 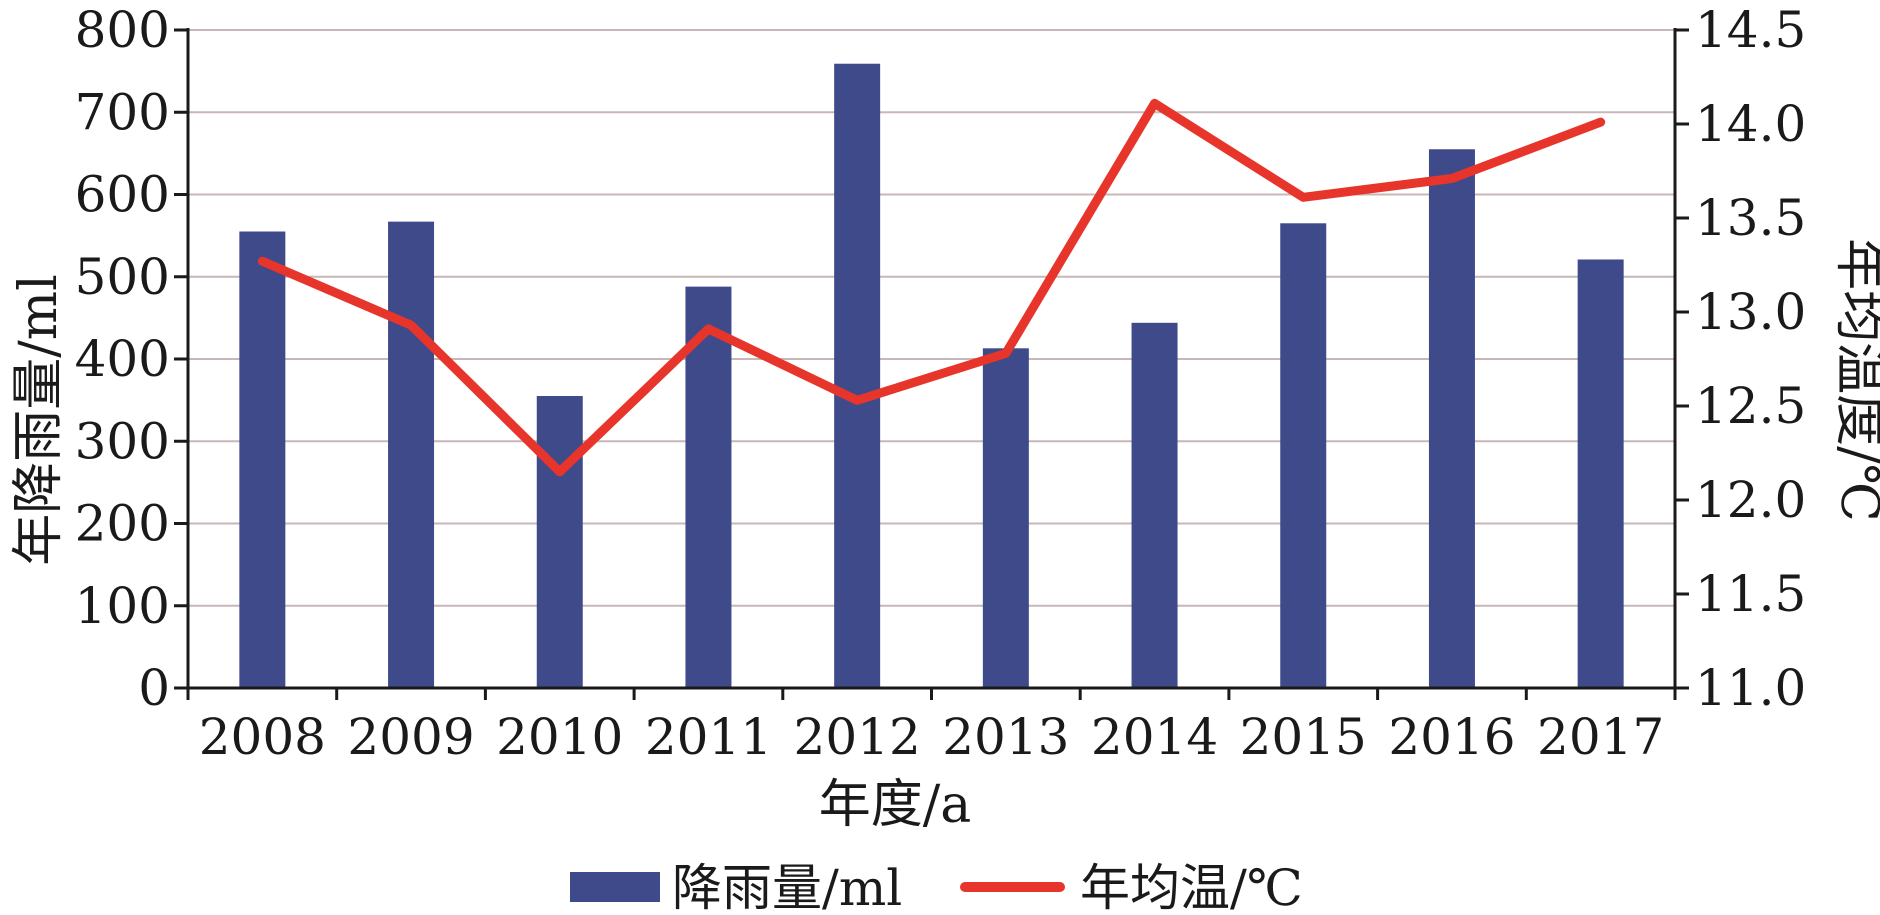 What do you see at coordinates (154, 688) in the screenshot?
I see `left-tick-label: 0` at bounding box center [154, 688].